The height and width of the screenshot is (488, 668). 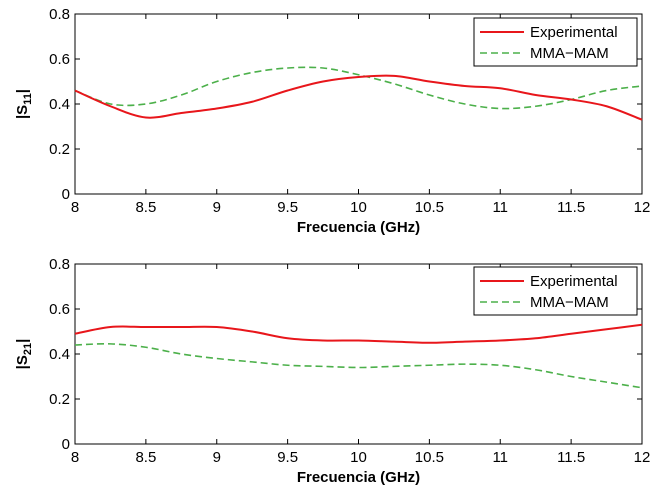 I want to click on y-axis-label: |S21|, so click(x=24, y=354).